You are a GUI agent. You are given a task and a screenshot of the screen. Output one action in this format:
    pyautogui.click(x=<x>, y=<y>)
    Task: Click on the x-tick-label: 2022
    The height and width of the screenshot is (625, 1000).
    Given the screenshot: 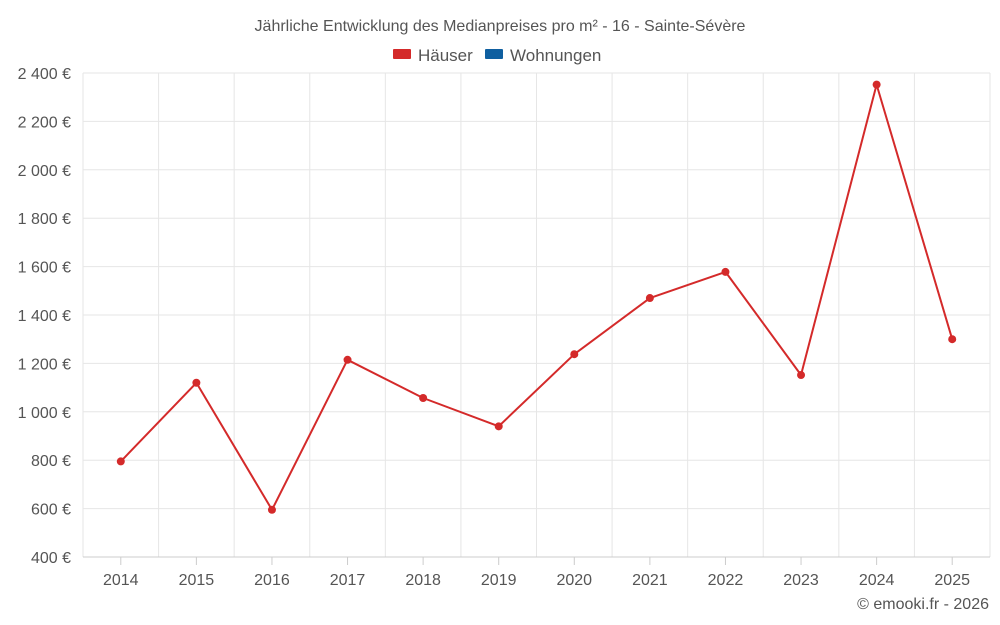 What is the action you would take?
    pyautogui.click(x=726, y=580)
    